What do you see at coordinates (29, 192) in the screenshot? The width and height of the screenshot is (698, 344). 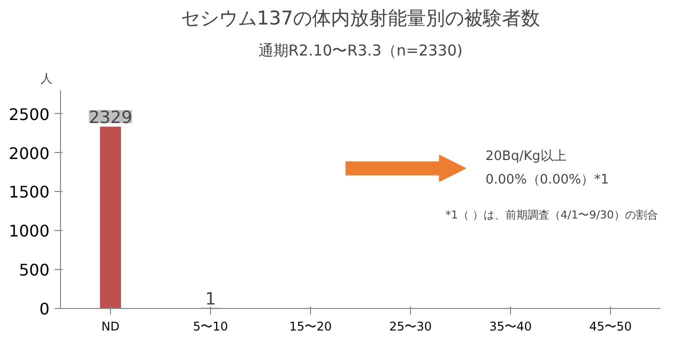 I see `y-tick-label: 1500` at bounding box center [29, 192].